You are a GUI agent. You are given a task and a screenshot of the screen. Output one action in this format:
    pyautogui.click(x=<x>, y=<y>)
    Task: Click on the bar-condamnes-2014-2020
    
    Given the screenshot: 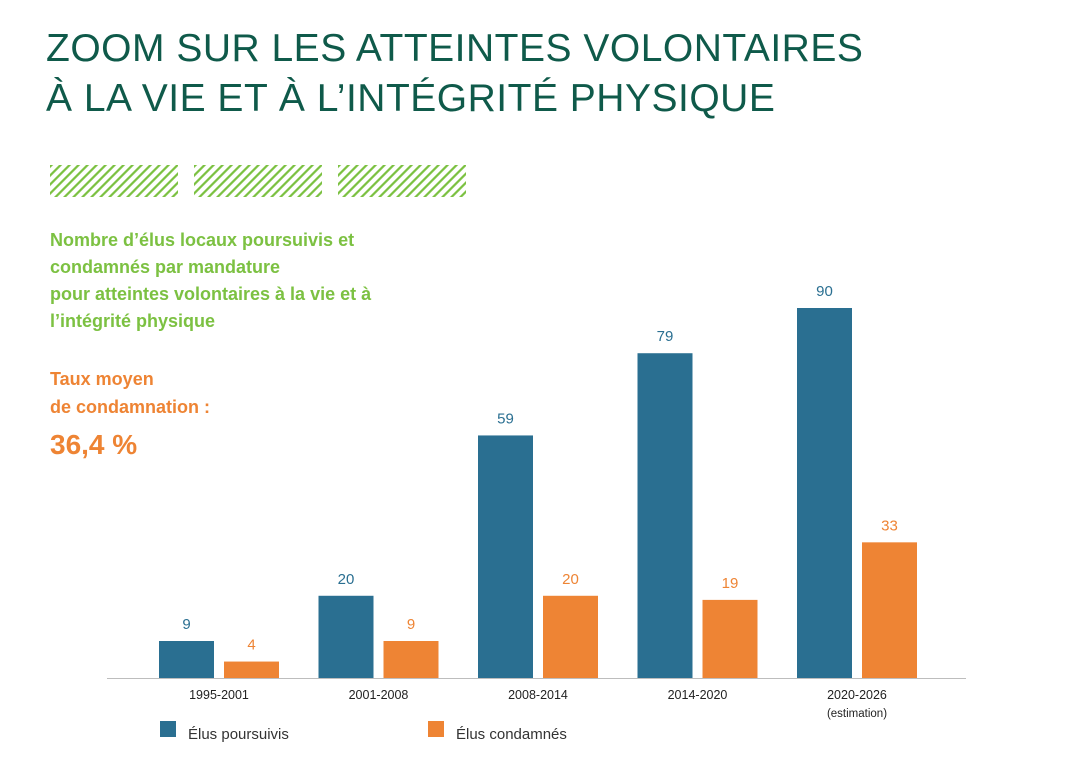 What is the action you would take?
    pyautogui.click(x=730, y=638)
    